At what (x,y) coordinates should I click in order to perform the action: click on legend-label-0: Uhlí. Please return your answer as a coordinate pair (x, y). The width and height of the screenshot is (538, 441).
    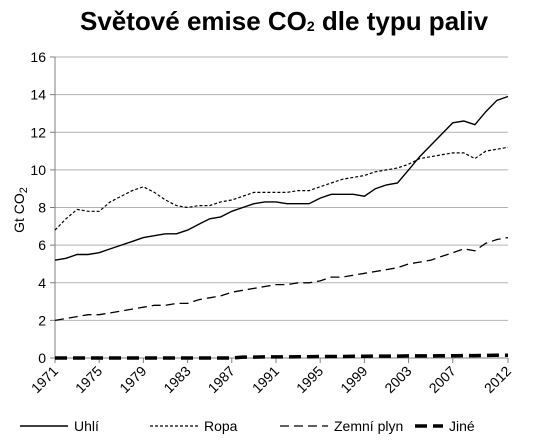
    Looking at the image, I should click on (86, 426).